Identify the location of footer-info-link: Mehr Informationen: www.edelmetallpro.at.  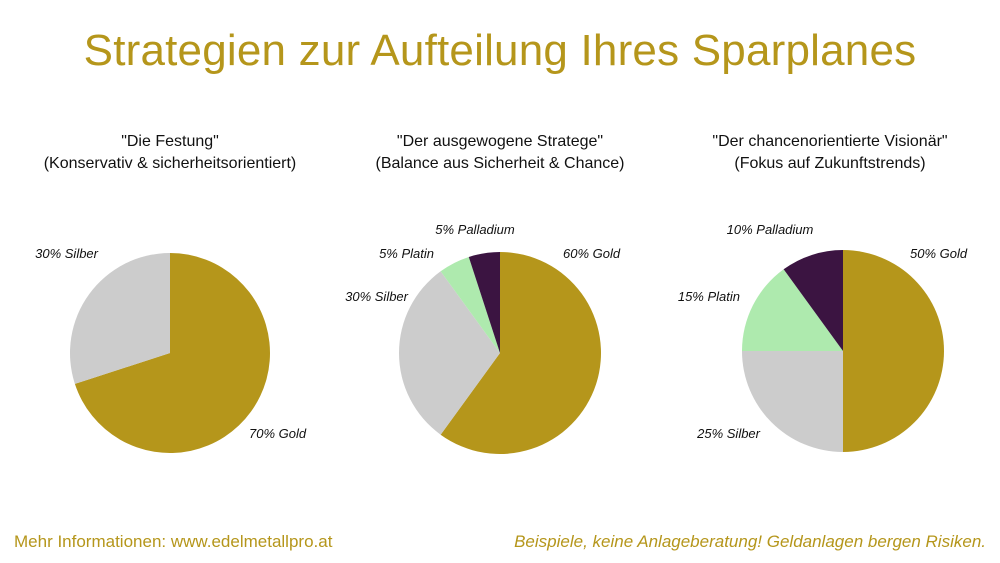
(173, 541).